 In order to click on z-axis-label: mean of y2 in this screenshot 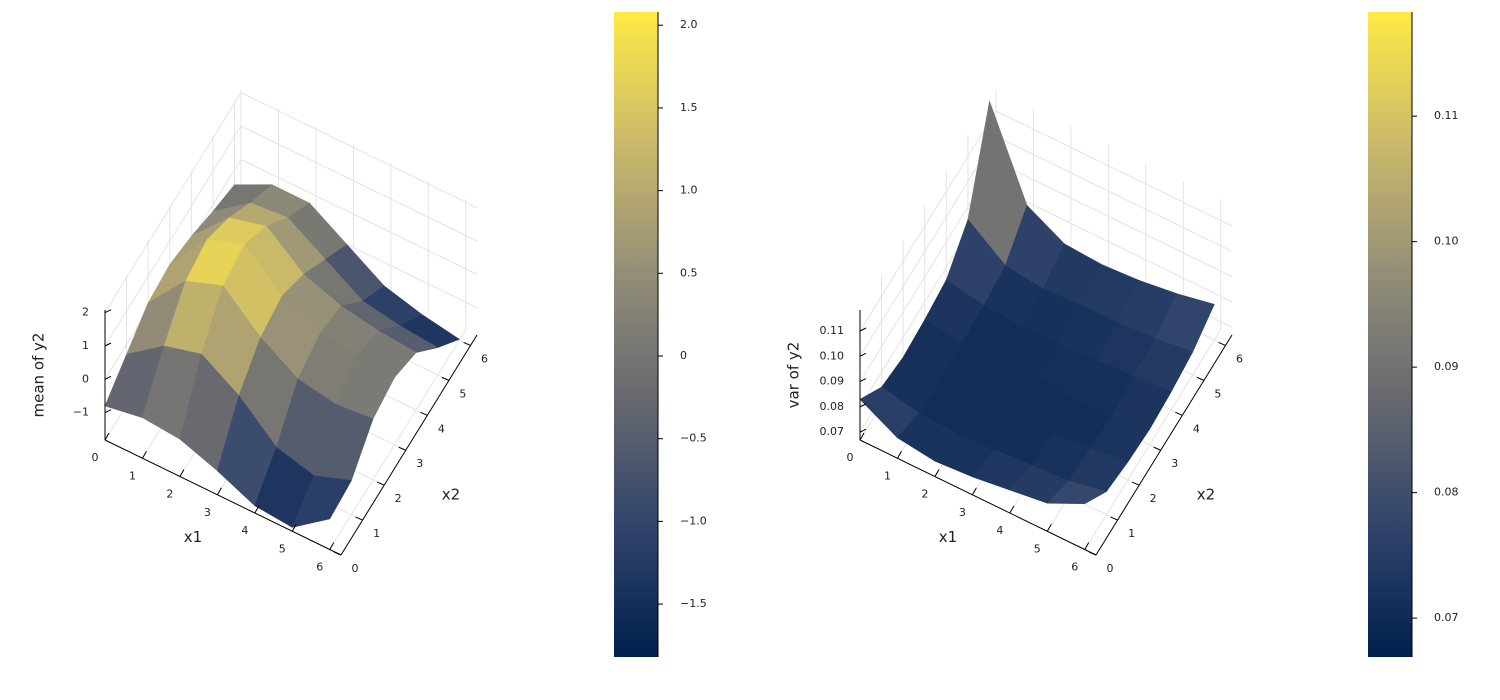, I will do `click(39, 375)`.